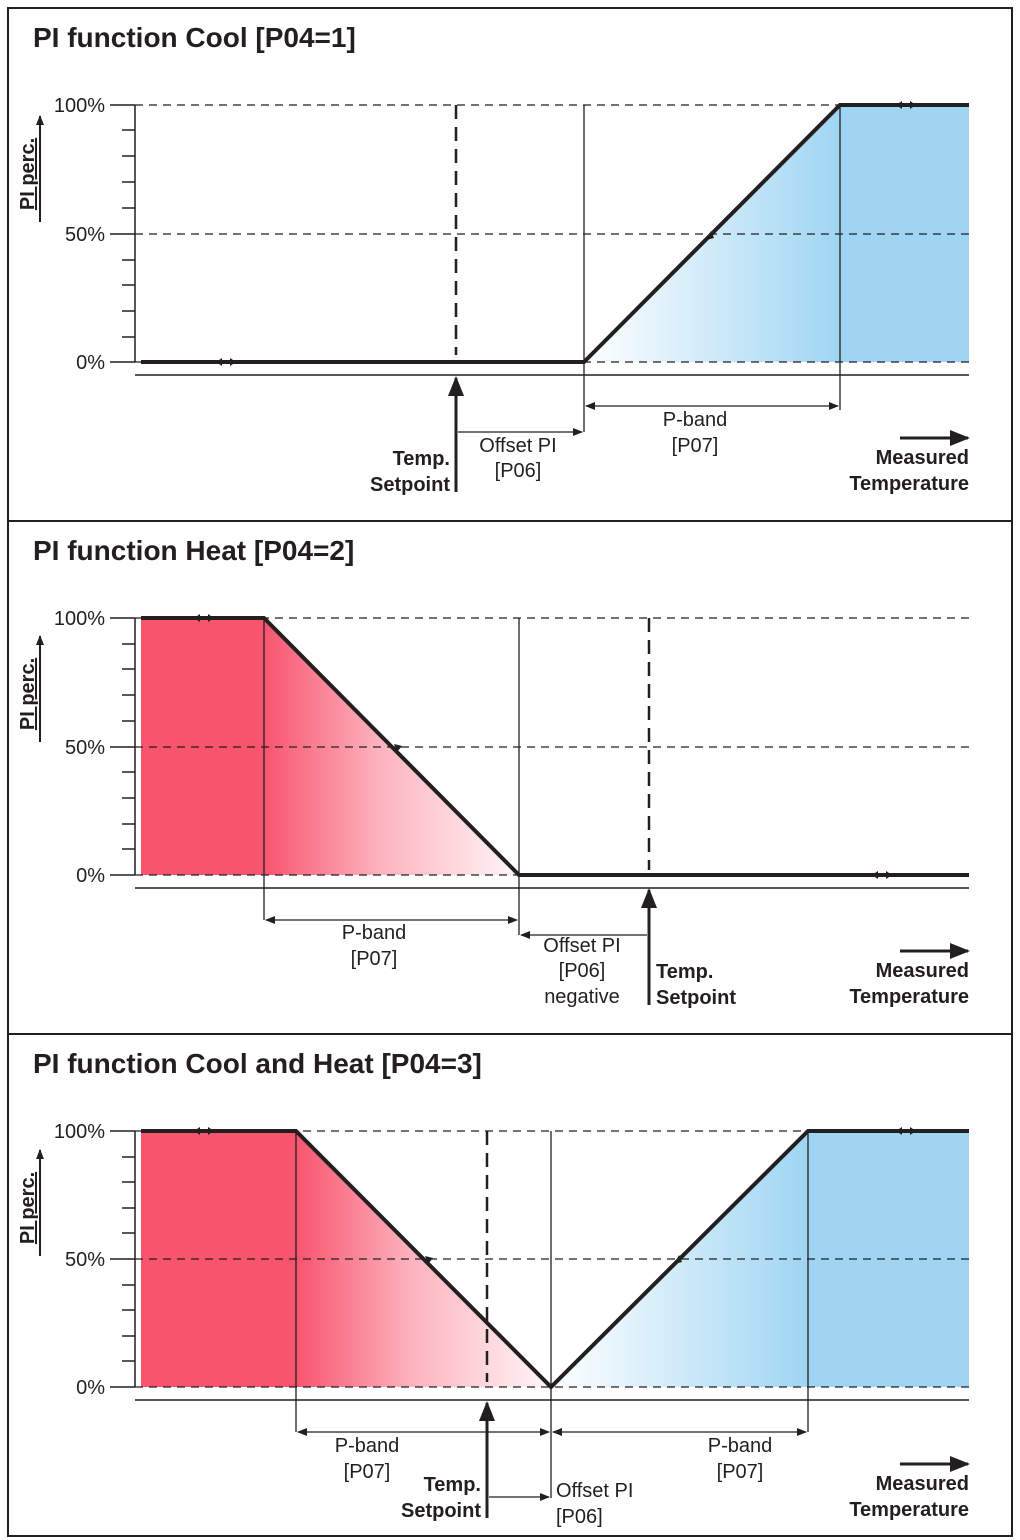  I want to click on panel-title: PI function Cool and Heat [P04=3], so click(257, 1063).